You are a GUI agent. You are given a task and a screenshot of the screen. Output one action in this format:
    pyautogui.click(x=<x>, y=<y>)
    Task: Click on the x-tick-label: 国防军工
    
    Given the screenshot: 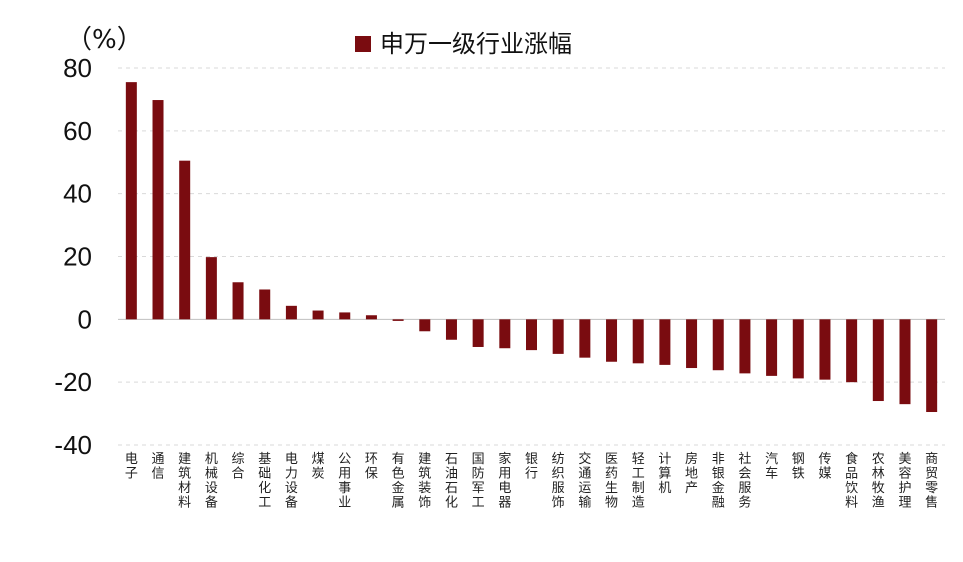 What is the action you would take?
    pyautogui.click(x=478, y=481)
    